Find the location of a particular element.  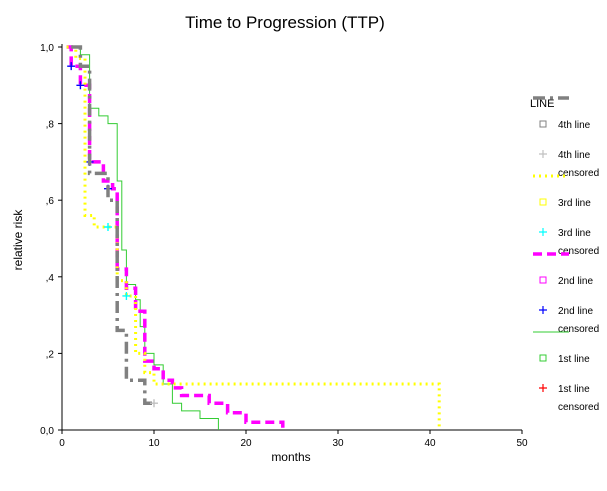

y-tick-label: ,8 is located at coordinates (50, 125).